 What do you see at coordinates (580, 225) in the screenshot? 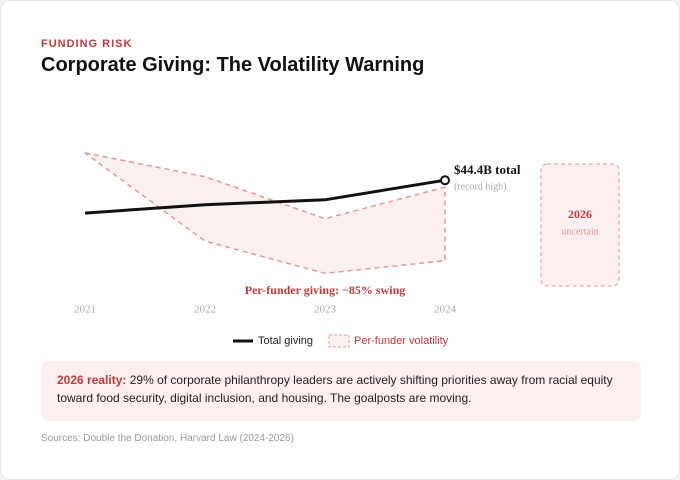
I see `future-box` at bounding box center [580, 225].